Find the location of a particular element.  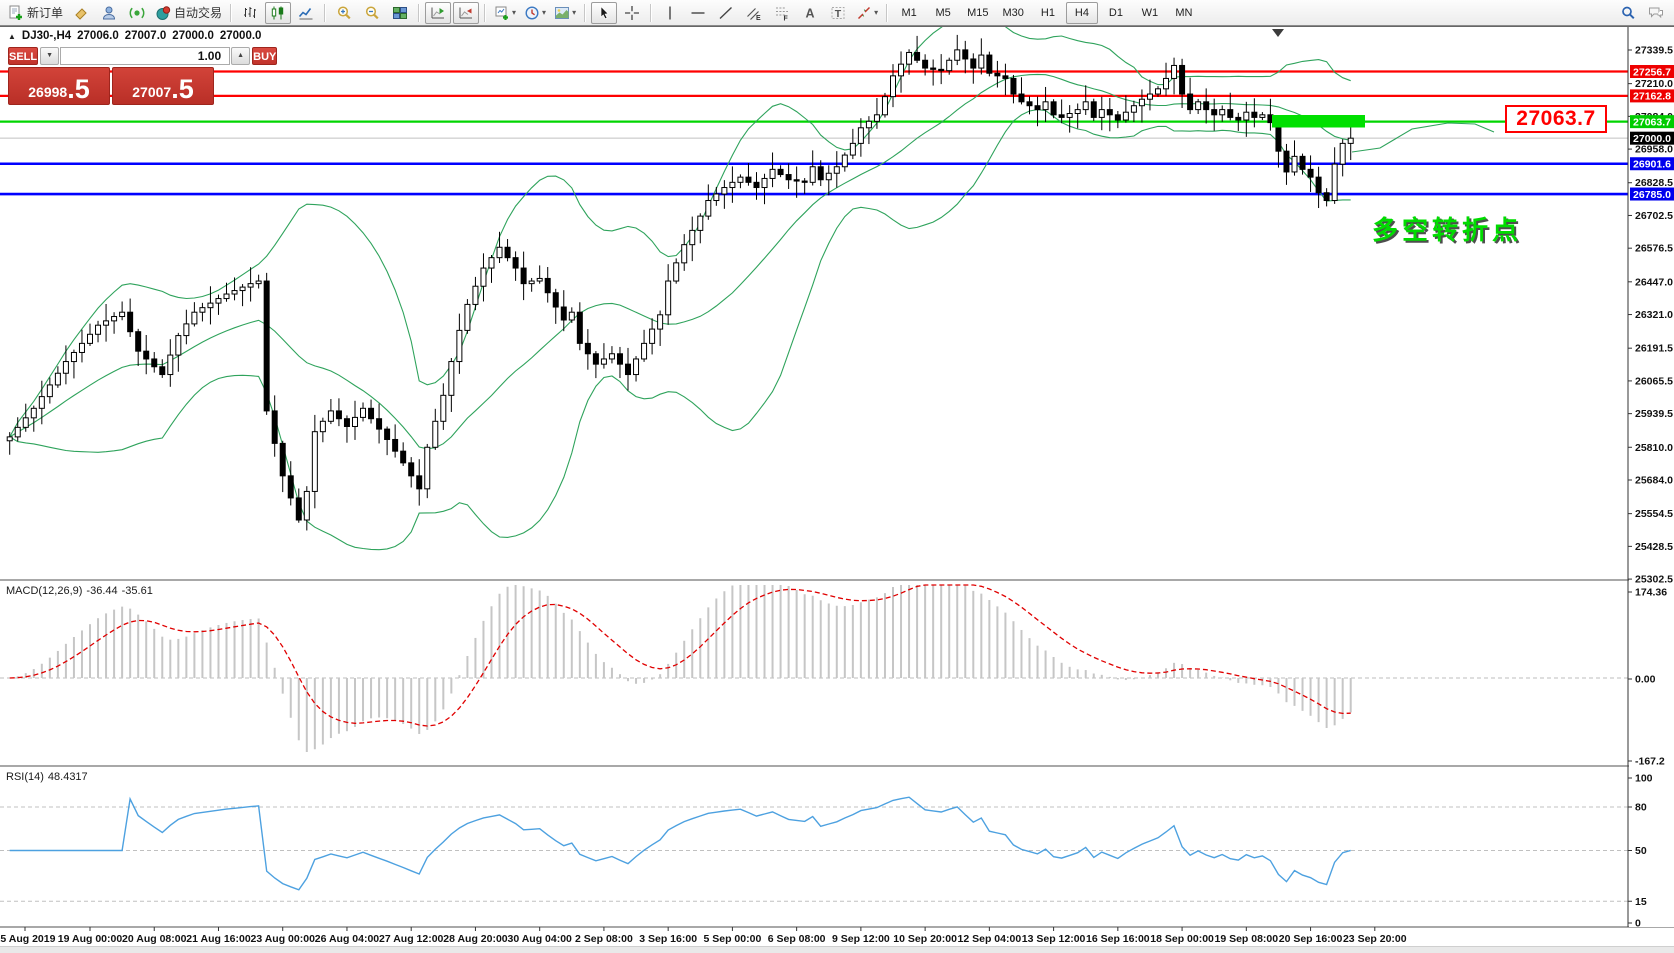

text-t-icon: T is located at coordinates (838, 13).